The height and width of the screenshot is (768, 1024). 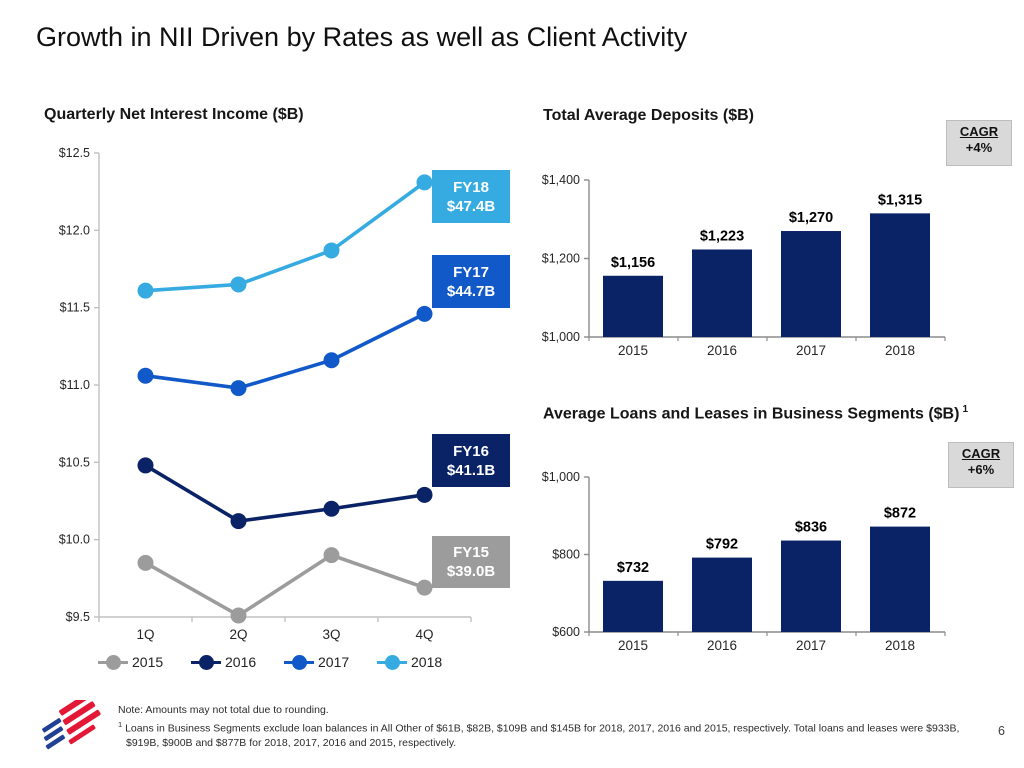 What do you see at coordinates (811, 218) in the screenshot?
I see `bar-value-label: $1,270` at bounding box center [811, 218].